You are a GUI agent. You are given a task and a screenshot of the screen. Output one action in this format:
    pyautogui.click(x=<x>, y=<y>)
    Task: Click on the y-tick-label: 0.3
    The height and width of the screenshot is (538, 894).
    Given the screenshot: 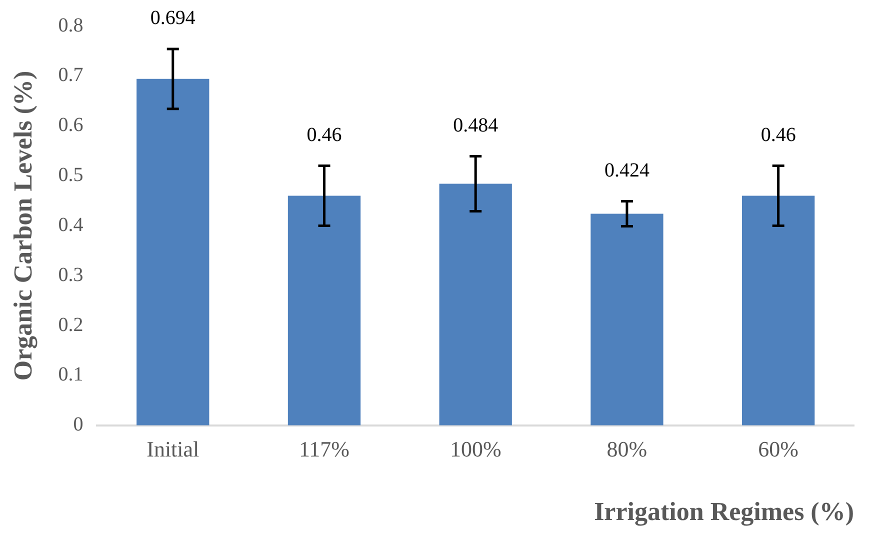 What is the action you would take?
    pyautogui.click(x=71, y=275)
    